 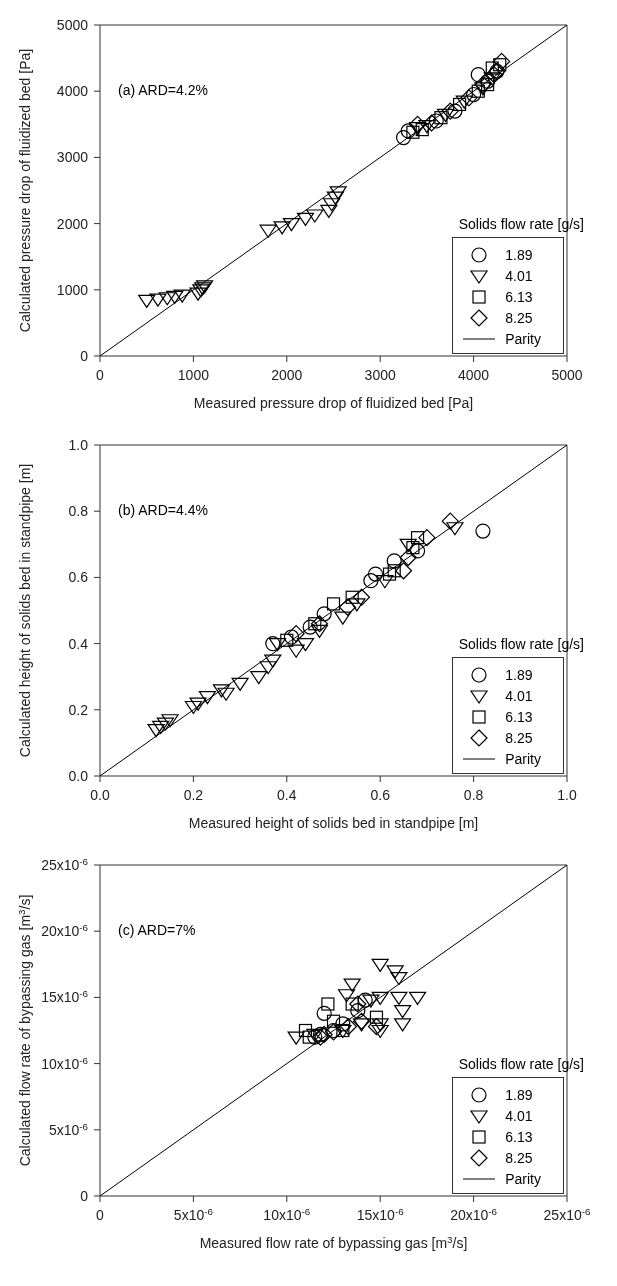 What do you see at coordinates (567, 375) in the screenshot?
I see `x-tick-label: 5000` at bounding box center [567, 375].